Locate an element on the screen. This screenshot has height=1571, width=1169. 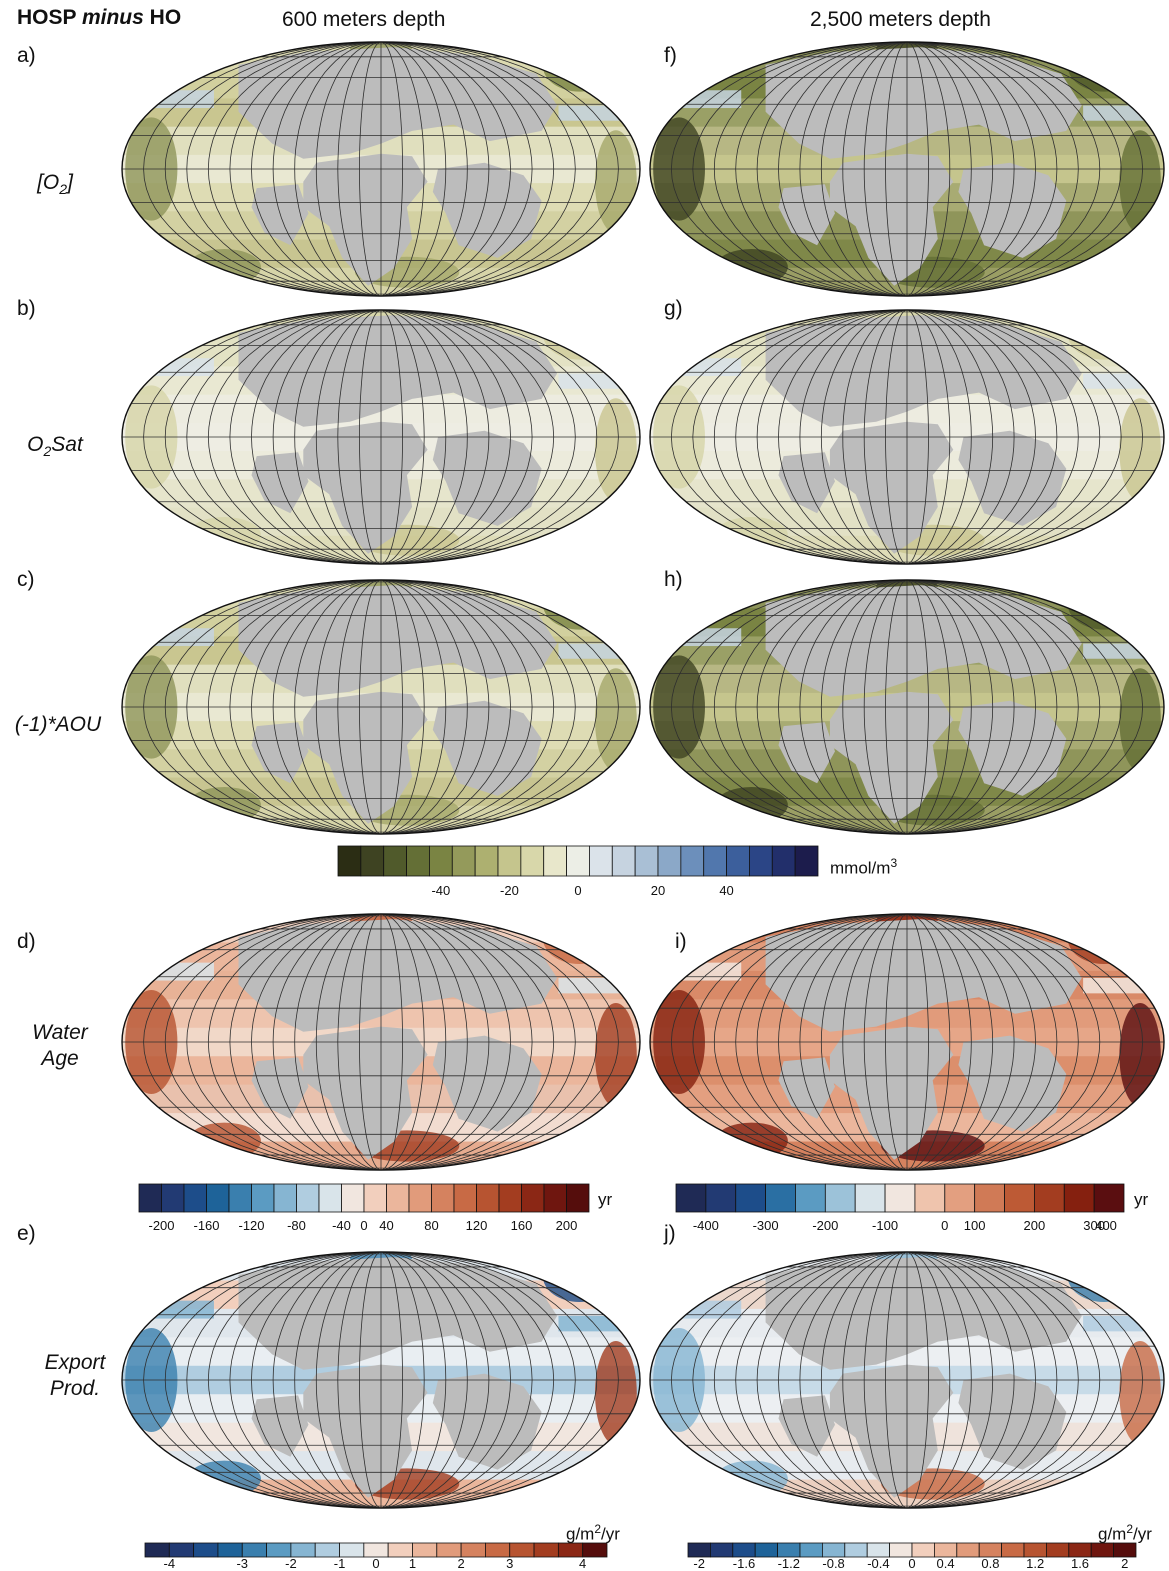
colorbar-tick-label: -1.6 is located at coordinates (744, 1563).